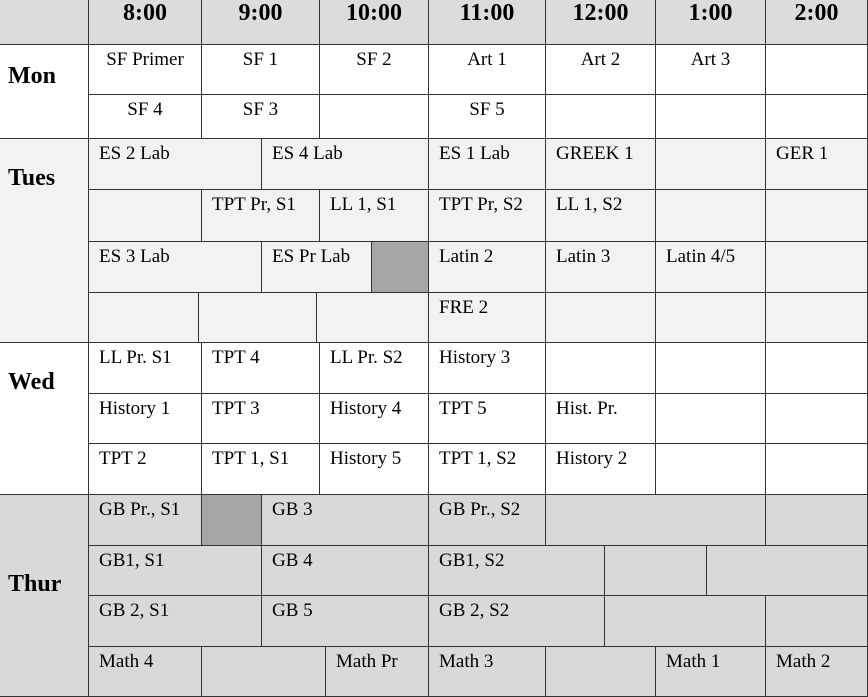  Describe the element at coordinates (487, 22) in the screenshot. I see `time-header: 11:00` at that location.